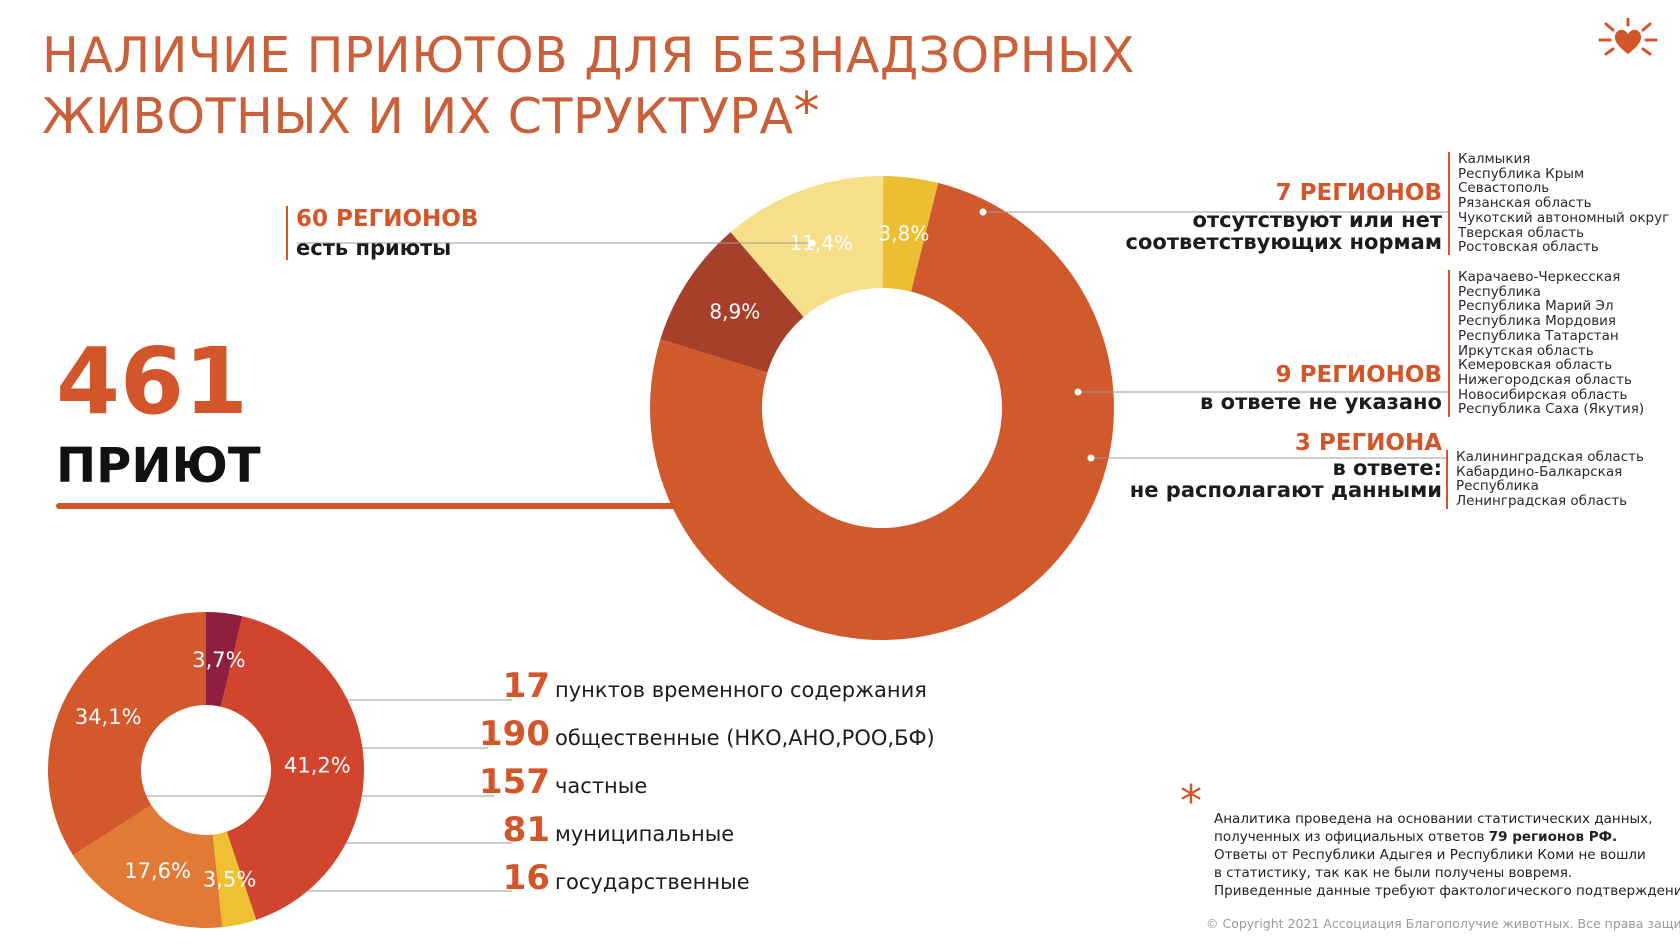 This screenshot has width=1680, height=945. What do you see at coordinates (904, 234) in the screenshot?
I see `slice-label-3: 3,8%` at bounding box center [904, 234].